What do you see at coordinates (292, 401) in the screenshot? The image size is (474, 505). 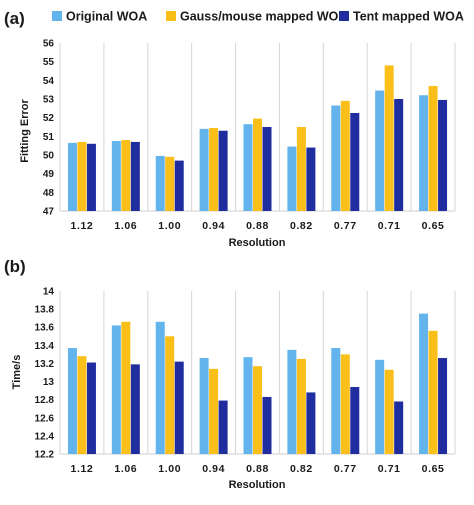 I see `bar-b-series1-0.82` at bounding box center [292, 401].